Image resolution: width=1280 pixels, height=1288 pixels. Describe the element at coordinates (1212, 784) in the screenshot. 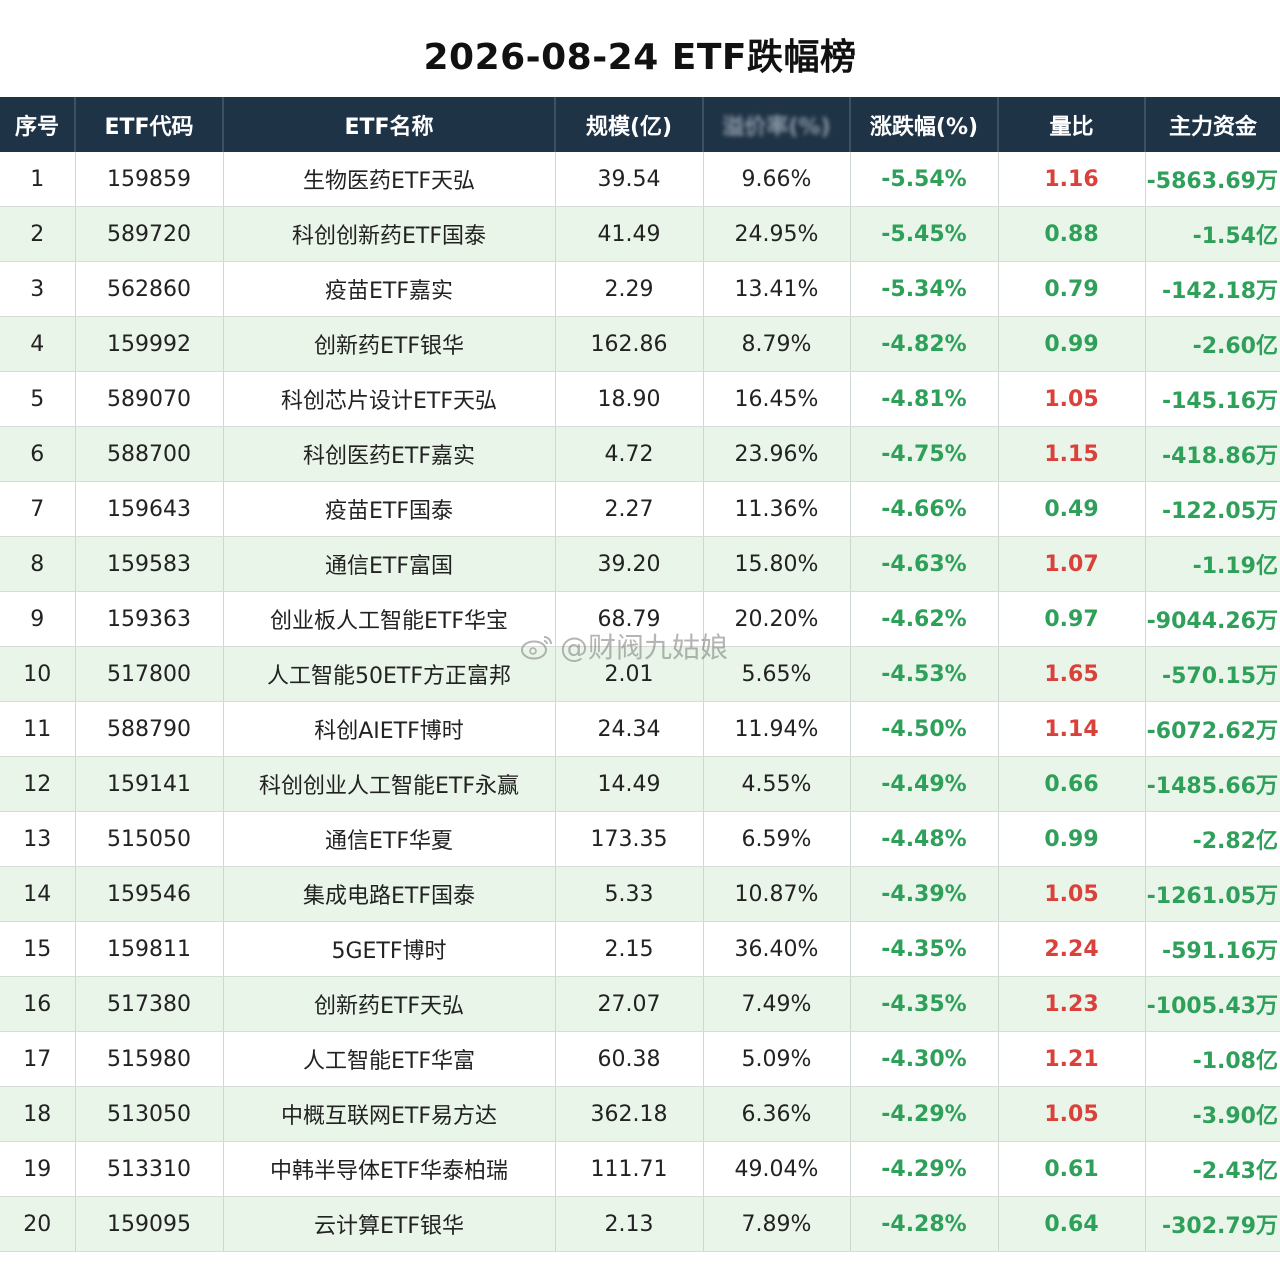

I see `cell-main-fund: -1485.66万` at that location.